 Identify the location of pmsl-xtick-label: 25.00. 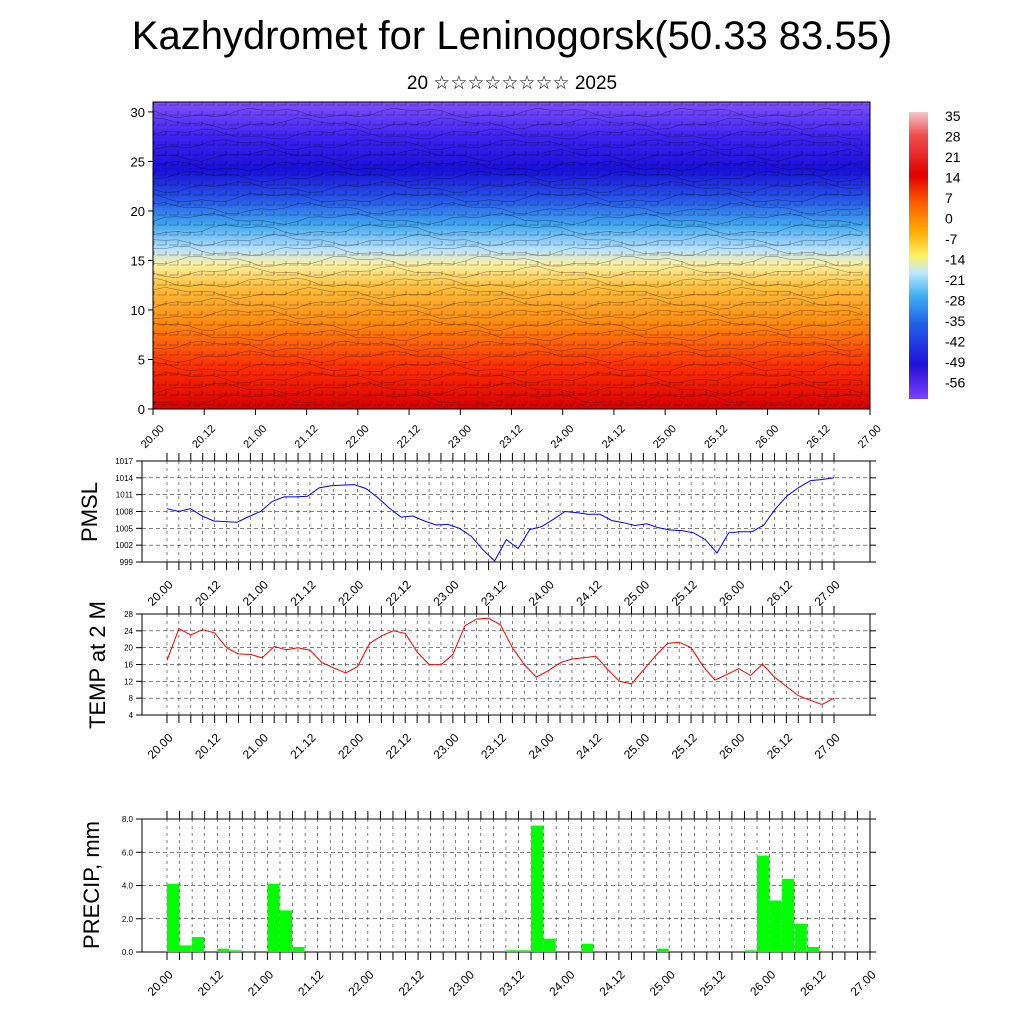
(636, 592).